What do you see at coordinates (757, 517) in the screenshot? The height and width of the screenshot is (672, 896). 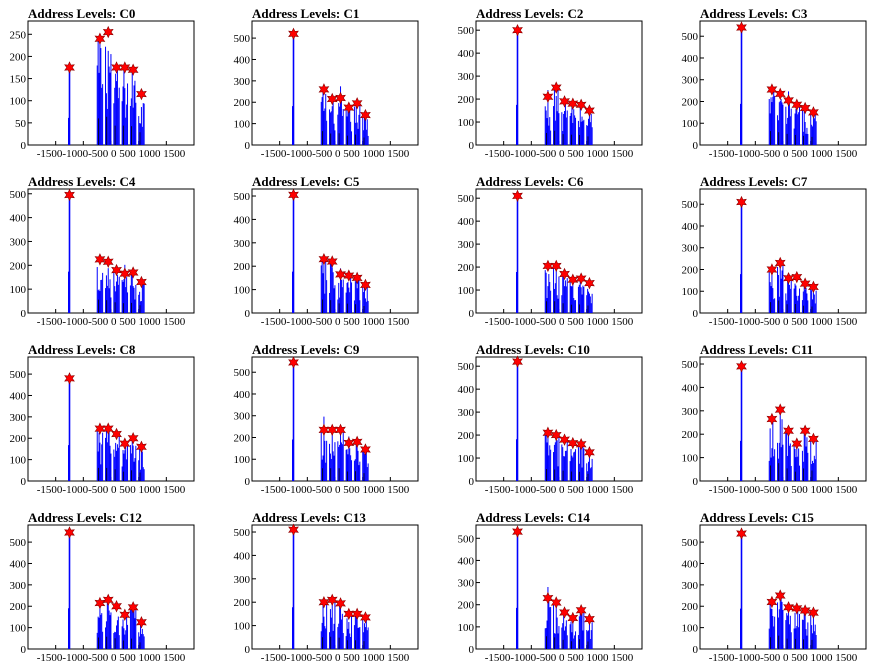 I see `panel-title: Address Levels: C15` at bounding box center [757, 517].